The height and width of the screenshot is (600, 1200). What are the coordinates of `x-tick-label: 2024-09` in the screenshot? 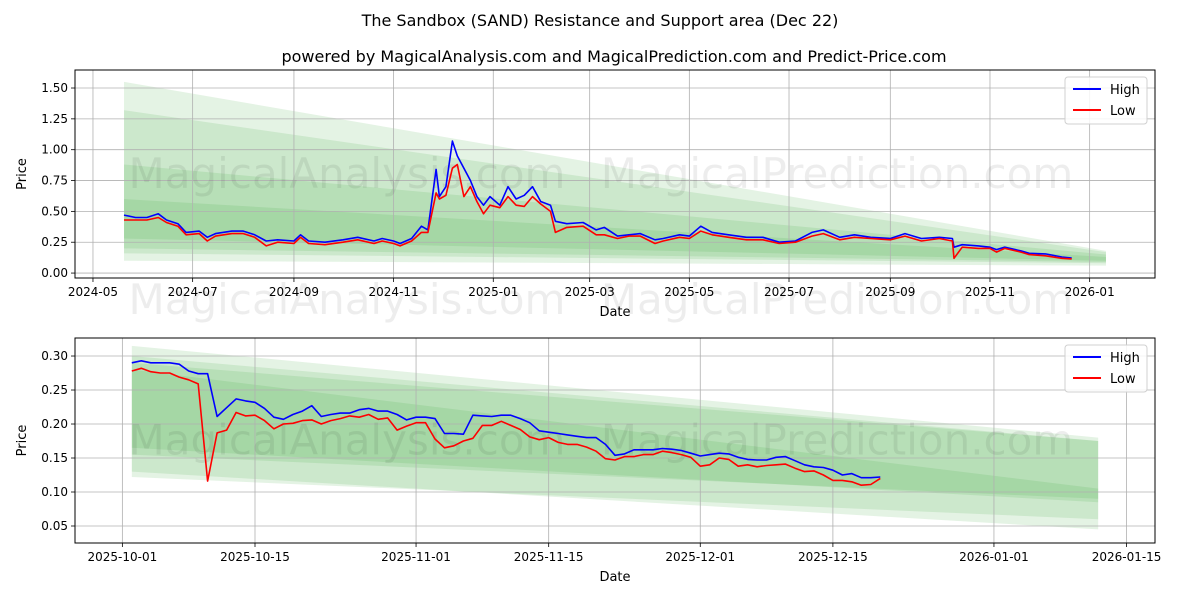 It's located at (294, 292).